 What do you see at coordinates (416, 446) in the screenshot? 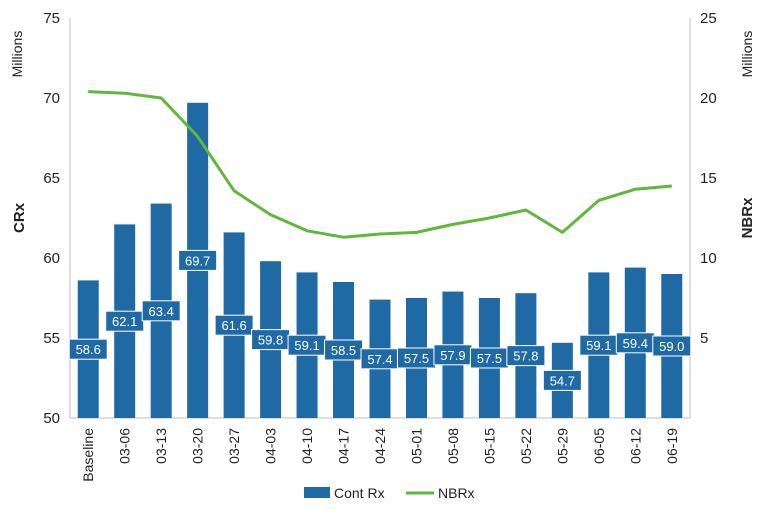
I see `x-category-label: 05-01` at bounding box center [416, 446].